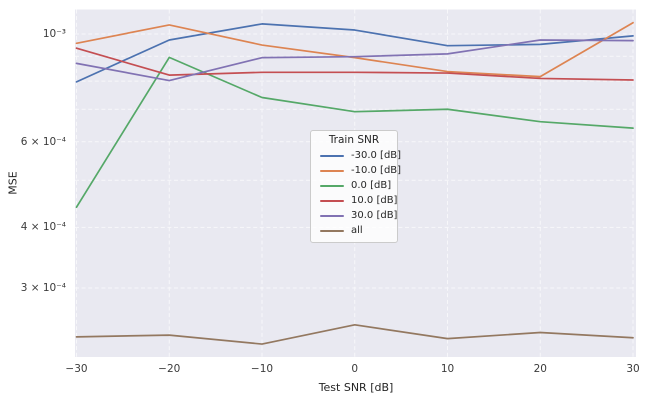 The image size is (648, 403). What do you see at coordinates (43, 141) in the screenshot?
I see `y-tick-label: 6 × 10⁻⁴` at bounding box center [43, 141].